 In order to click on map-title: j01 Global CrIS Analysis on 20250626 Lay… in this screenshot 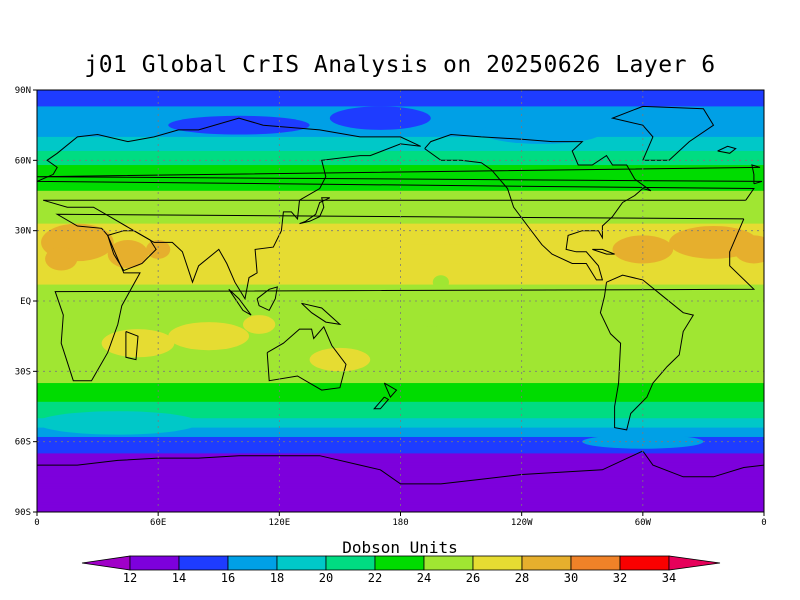, I will do `click(400, 65)`.